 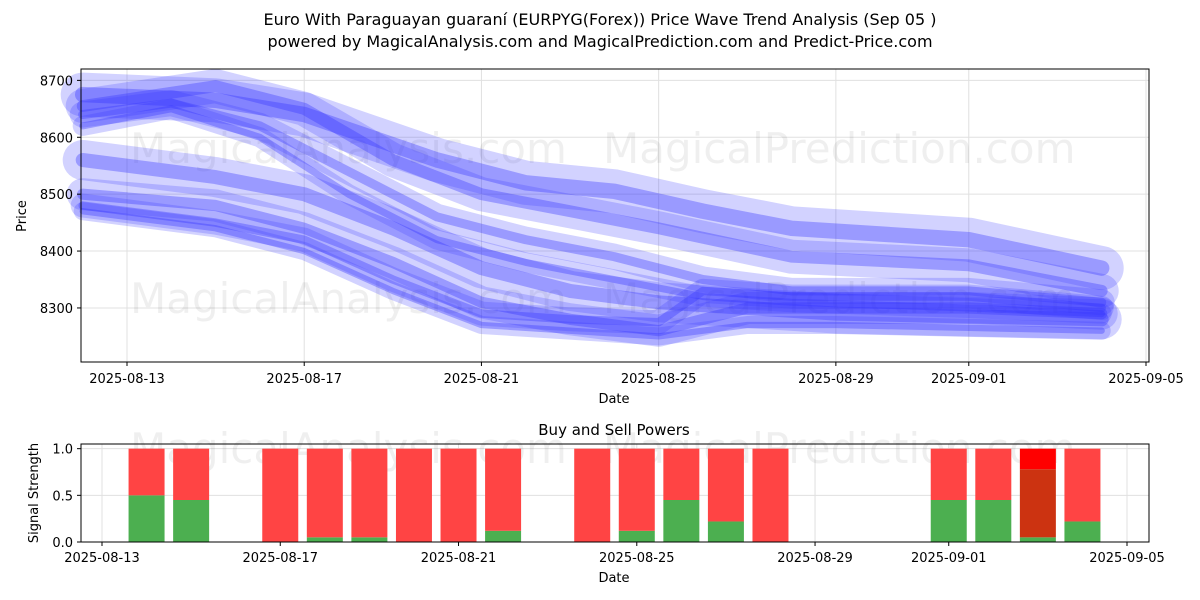 What do you see at coordinates (62, 450) in the screenshot?
I see `signal-y-tick-label: 1.0` at bounding box center [62, 450].